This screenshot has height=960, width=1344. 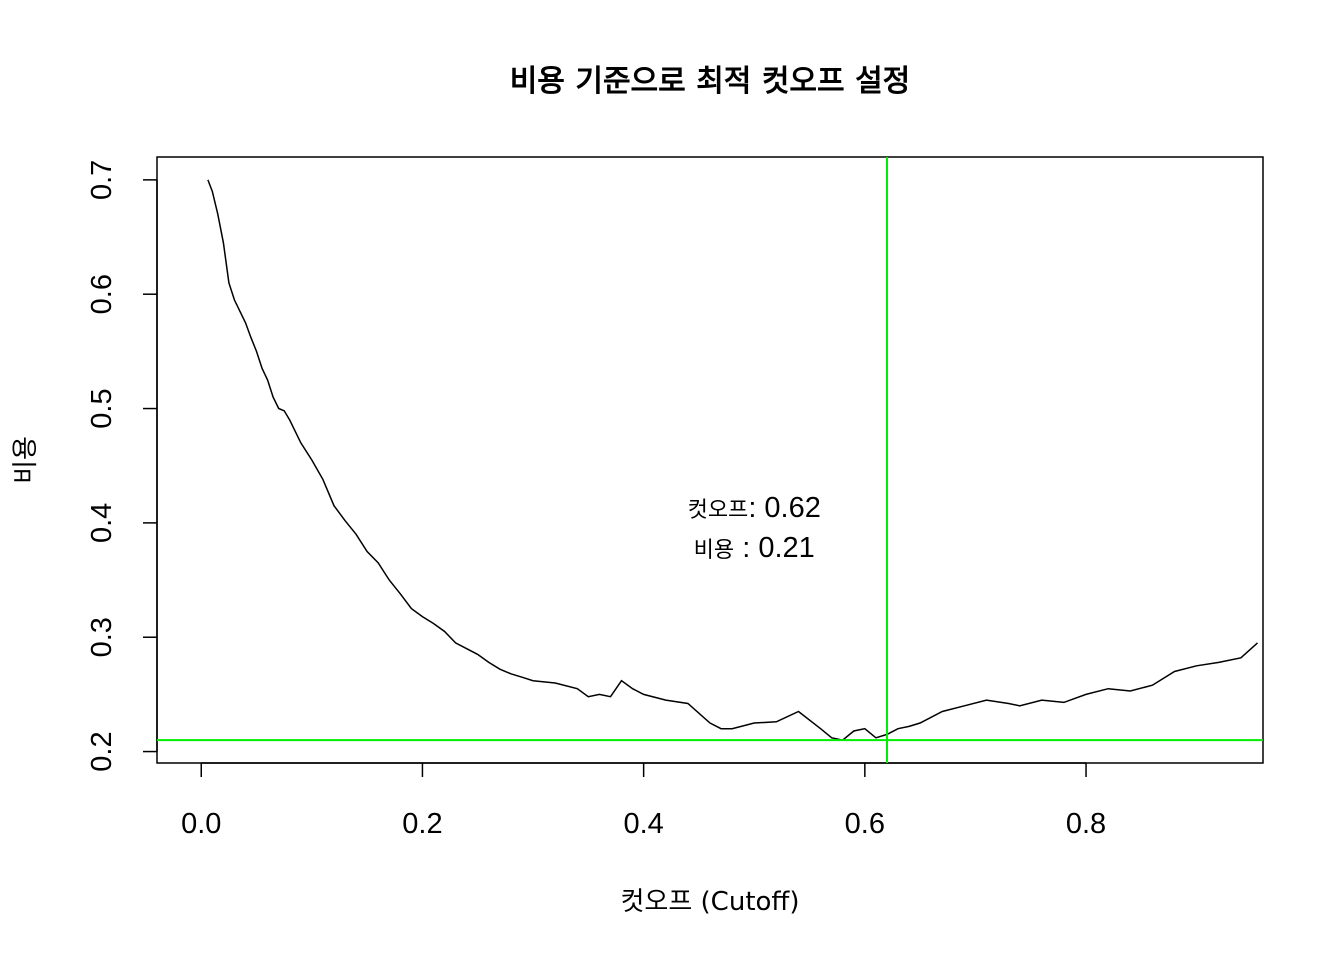 I want to click on x-tick-label: 0.8, so click(x=1086, y=824).